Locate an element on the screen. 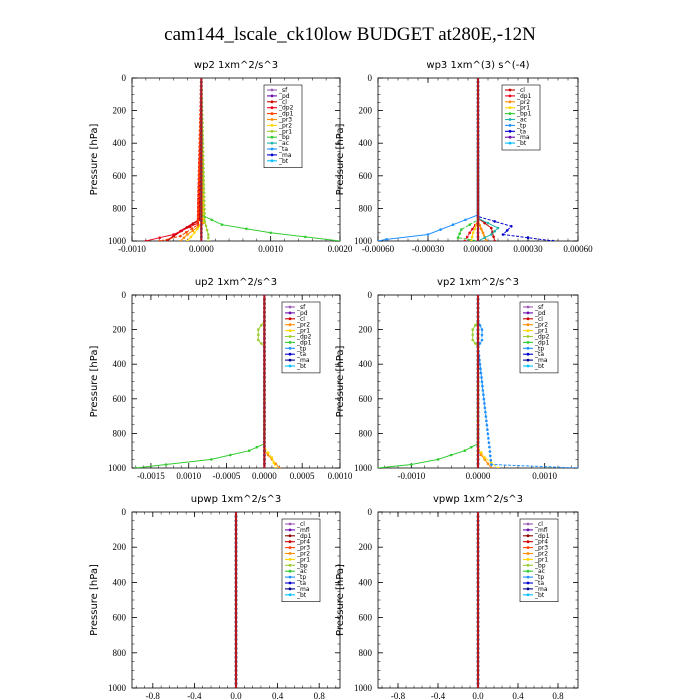 The height and width of the screenshot is (700, 700). panel-title: vp2 1xm^2/s^3 is located at coordinates (478, 282).